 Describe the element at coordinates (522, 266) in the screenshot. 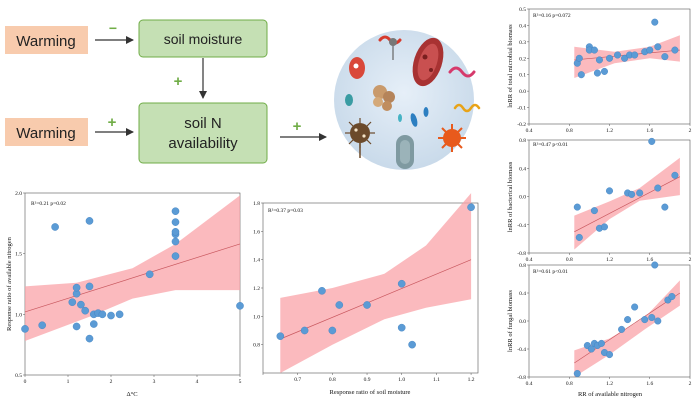

I see `chart-fungal-biomass-ytick-label: 0.8` at that location.